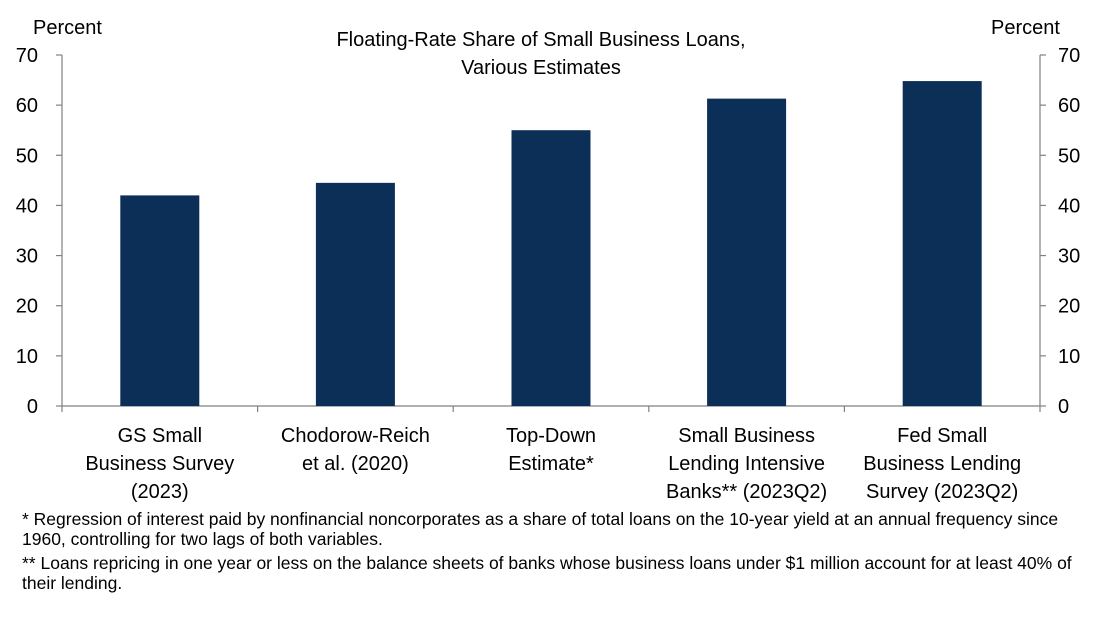  Describe the element at coordinates (551, 464) in the screenshot. I see `x-category-label: Estimate*` at that location.